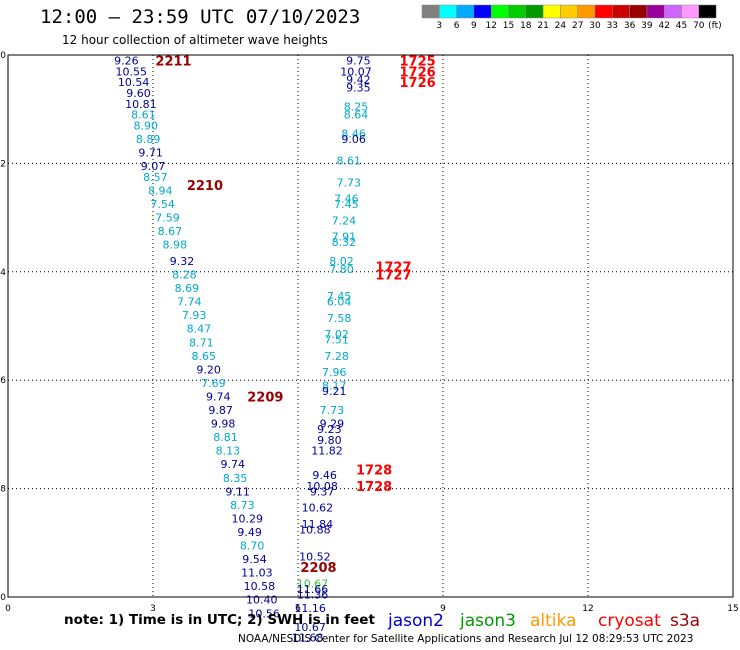 The image size is (740, 650). I want to click on data-point-label: 10.67, so click(310, 627).